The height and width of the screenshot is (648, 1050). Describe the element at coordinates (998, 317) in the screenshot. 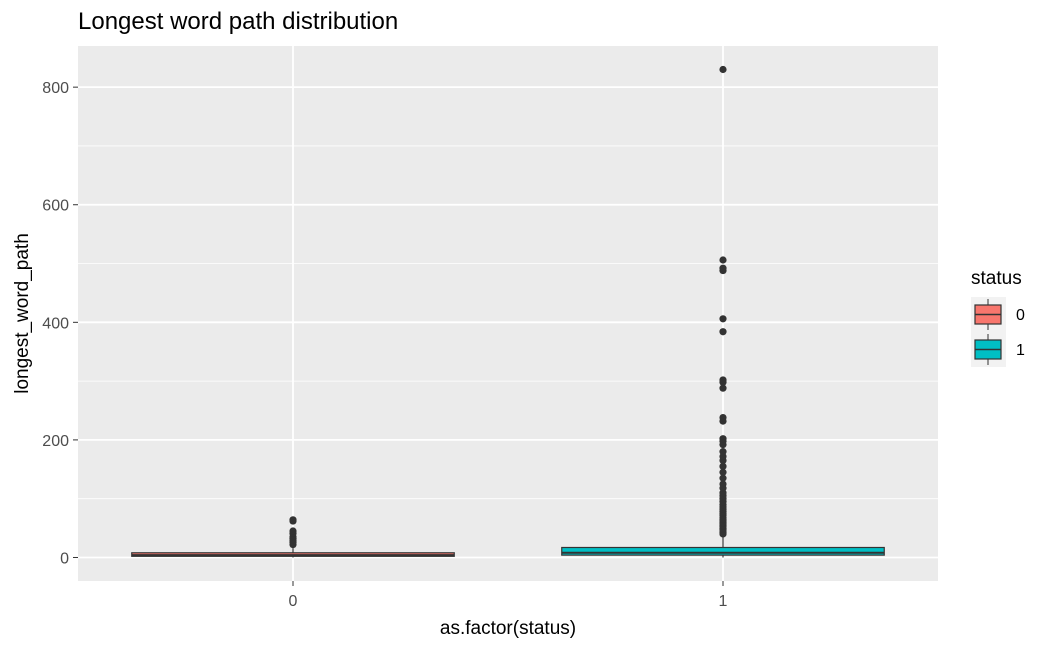

I see `legend: status 0 1` at that location.